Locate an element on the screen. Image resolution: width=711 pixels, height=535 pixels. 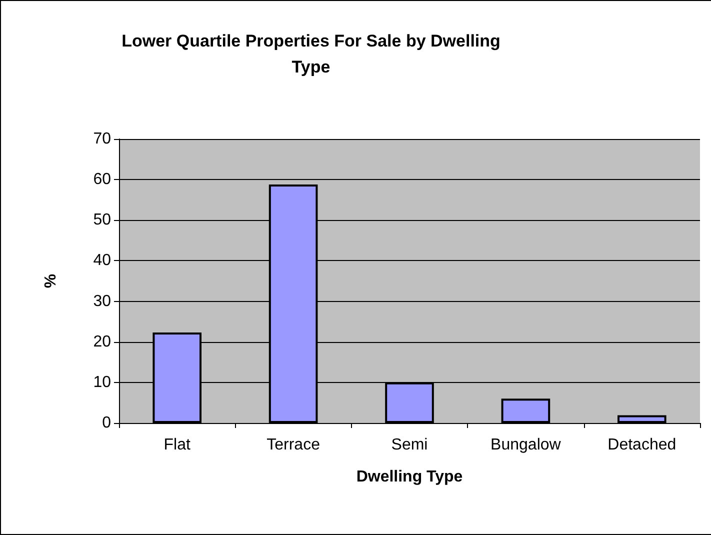
y-tick-label: 60 is located at coordinates (102, 179).